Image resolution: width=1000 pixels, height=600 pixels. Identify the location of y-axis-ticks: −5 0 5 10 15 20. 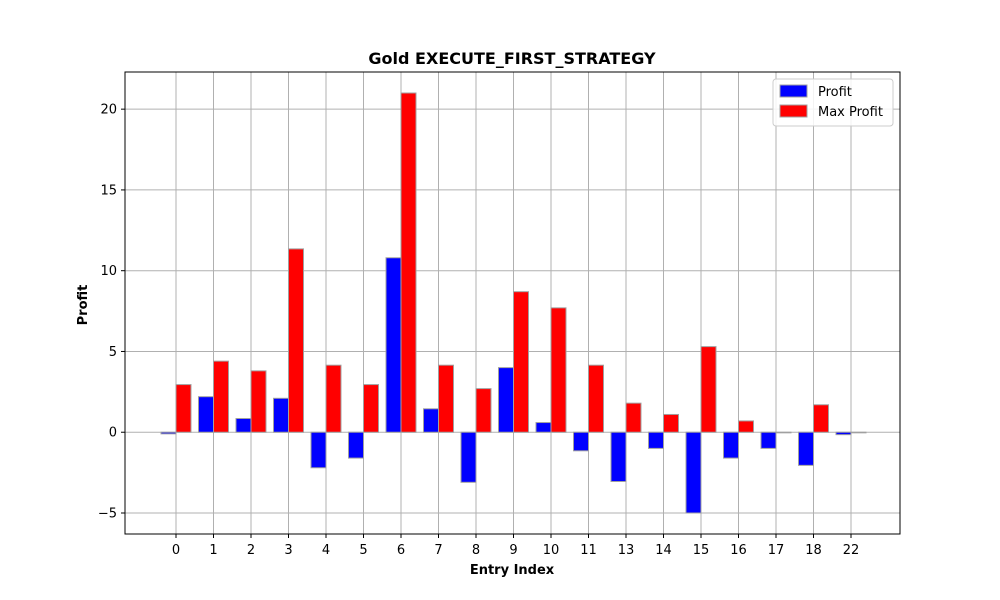
(111, 312).